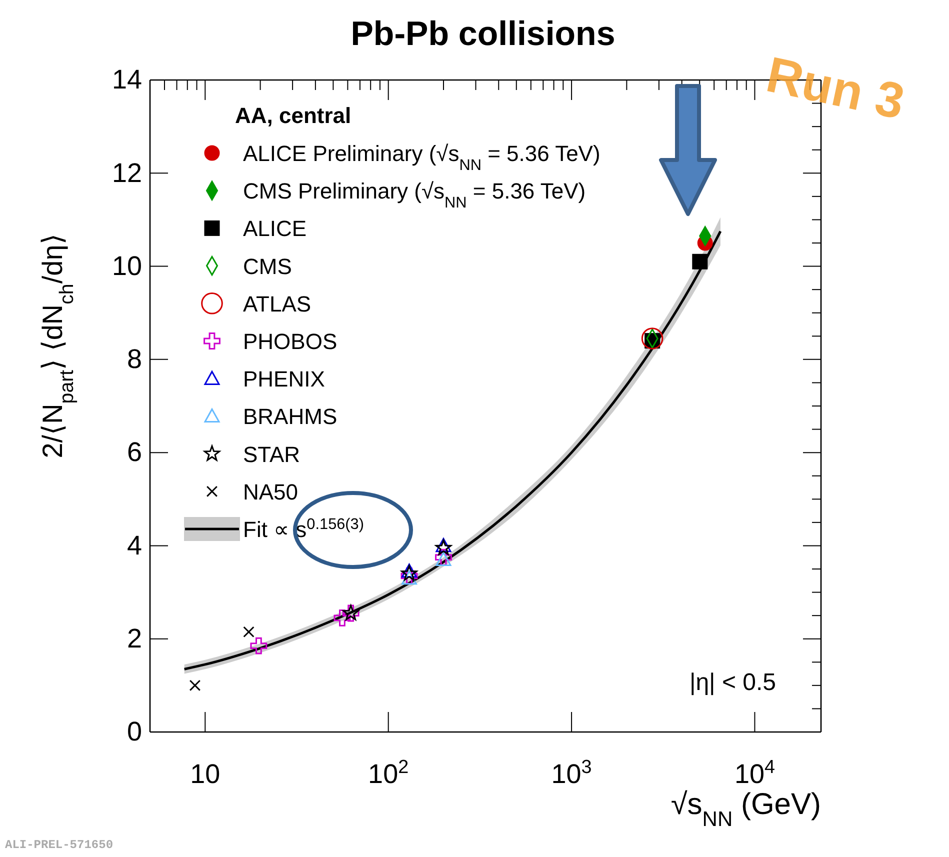 The width and height of the screenshot is (949, 857). Describe the element at coordinates (388, 773) in the screenshot. I see `x-tick-label: 10$^{2}$` at that location.